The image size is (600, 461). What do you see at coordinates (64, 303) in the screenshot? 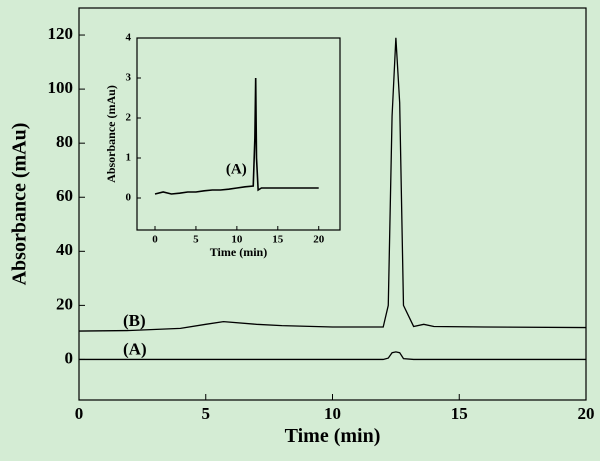
I see `y-tick-label: 20` at bounding box center [64, 303].